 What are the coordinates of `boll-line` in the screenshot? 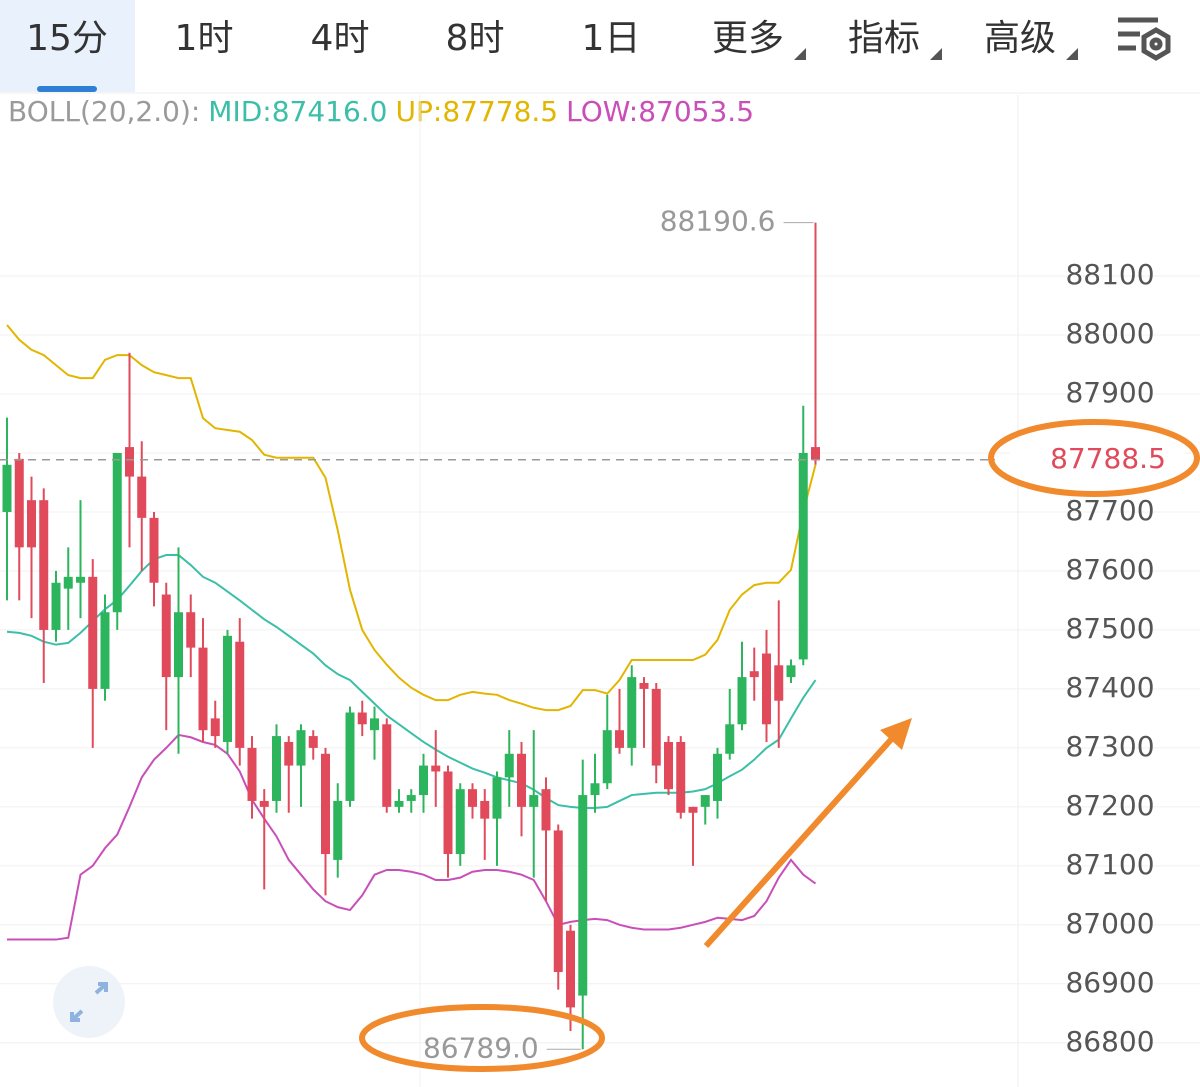 It's located at (412, 837).